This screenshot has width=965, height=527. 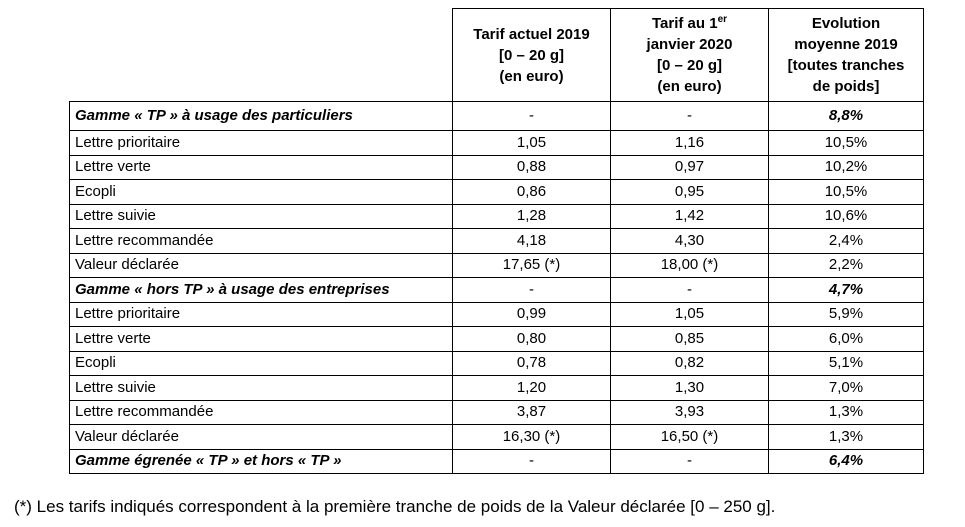 What do you see at coordinates (689, 216) in the screenshot?
I see `cell-tarif-2020: 1,42` at bounding box center [689, 216].